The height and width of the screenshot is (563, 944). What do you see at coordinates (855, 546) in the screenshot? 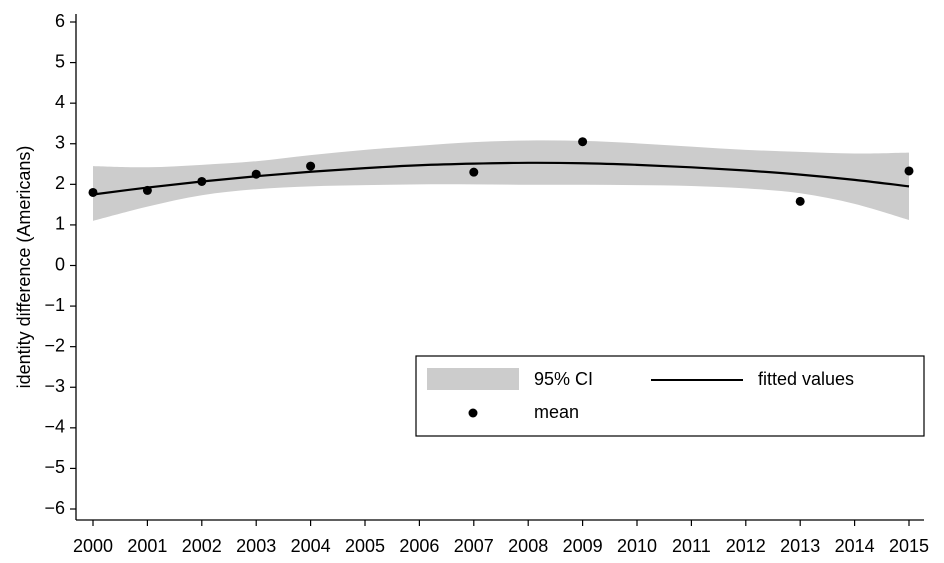
I see `x-tick-label: 2014` at bounding box center [855, 546].